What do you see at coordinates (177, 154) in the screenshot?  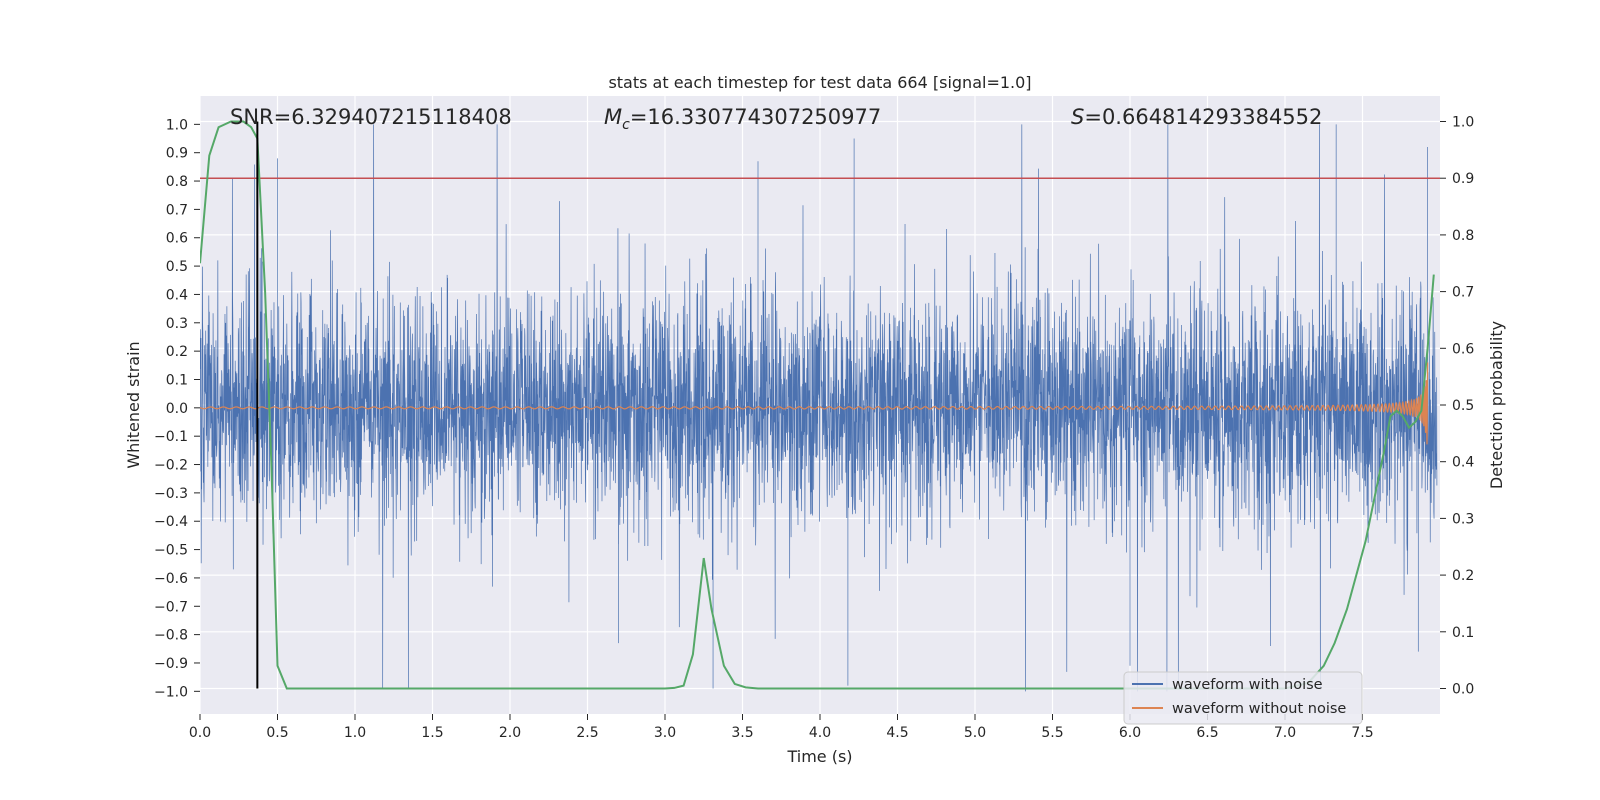 I see `y-tick-label: 0.9` at bounding box center [177, 154].